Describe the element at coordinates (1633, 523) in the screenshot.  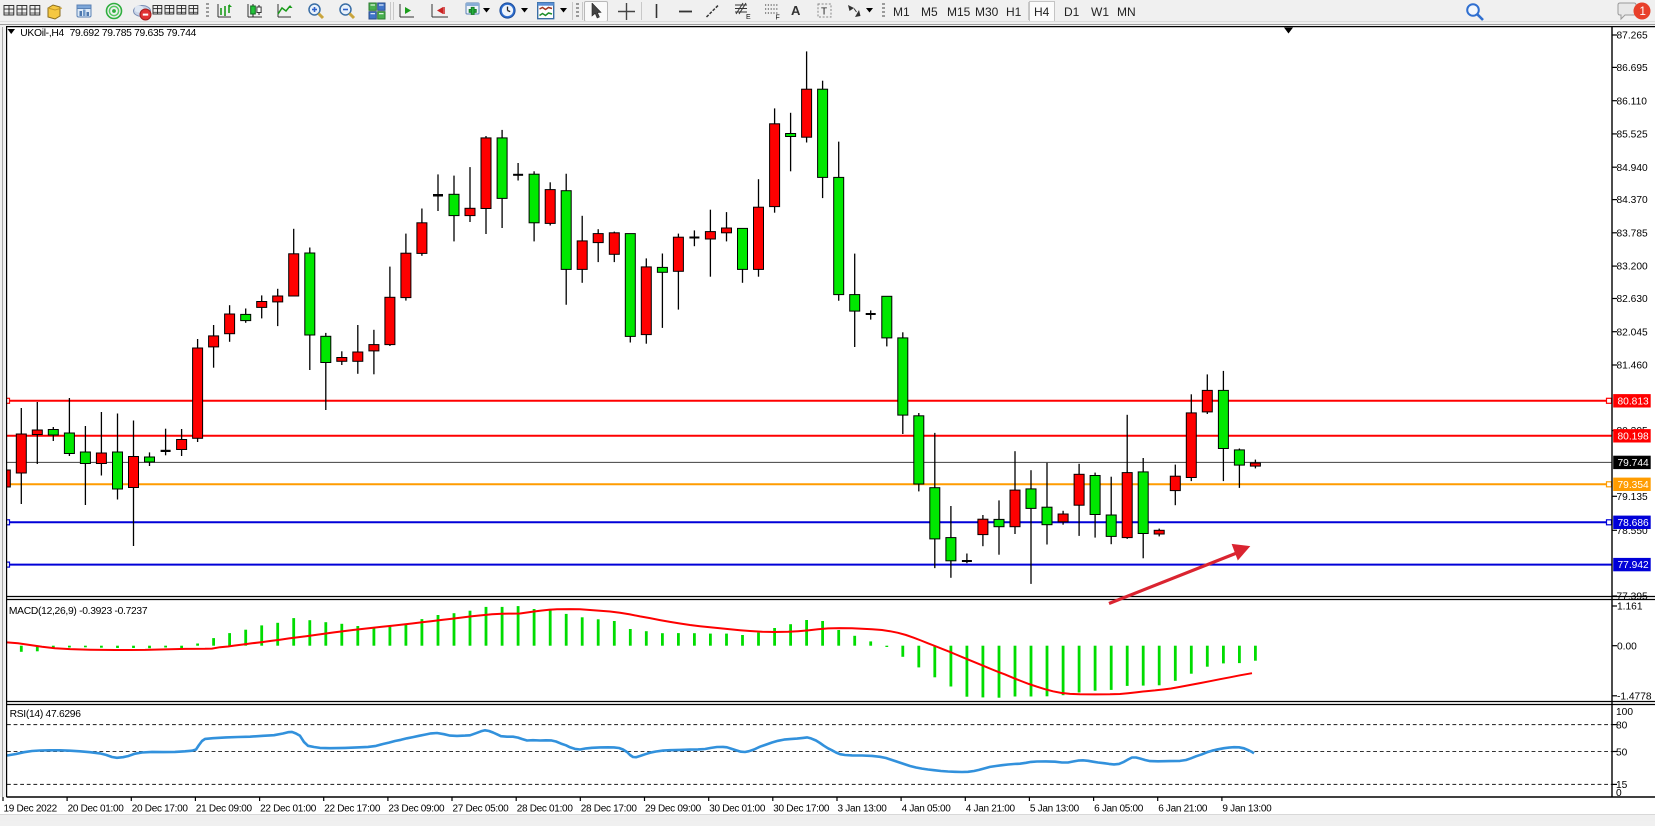
I see `svg-text: 78.686` at that location.